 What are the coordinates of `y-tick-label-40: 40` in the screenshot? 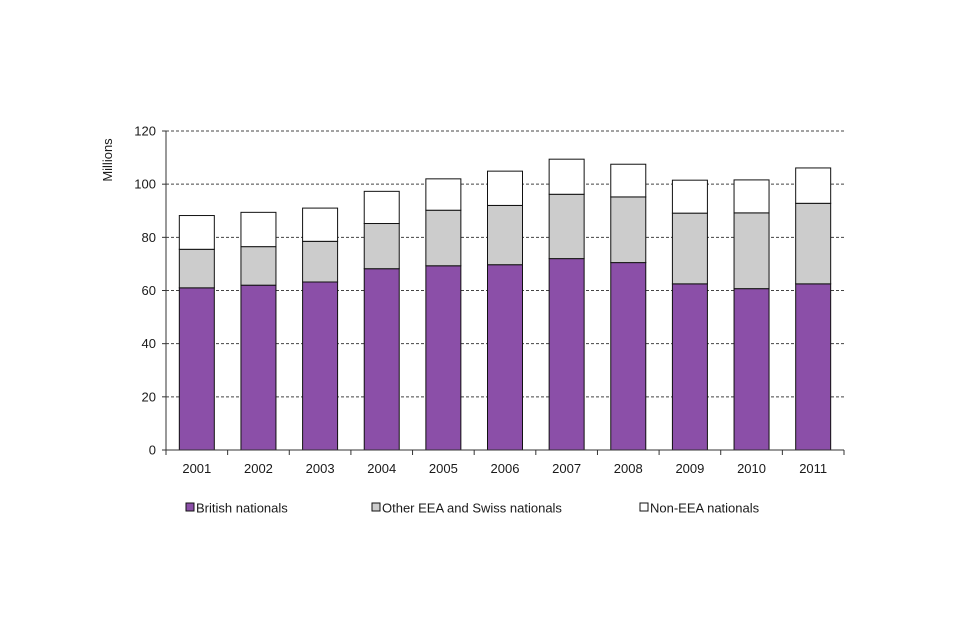 It's located at (149, 343).